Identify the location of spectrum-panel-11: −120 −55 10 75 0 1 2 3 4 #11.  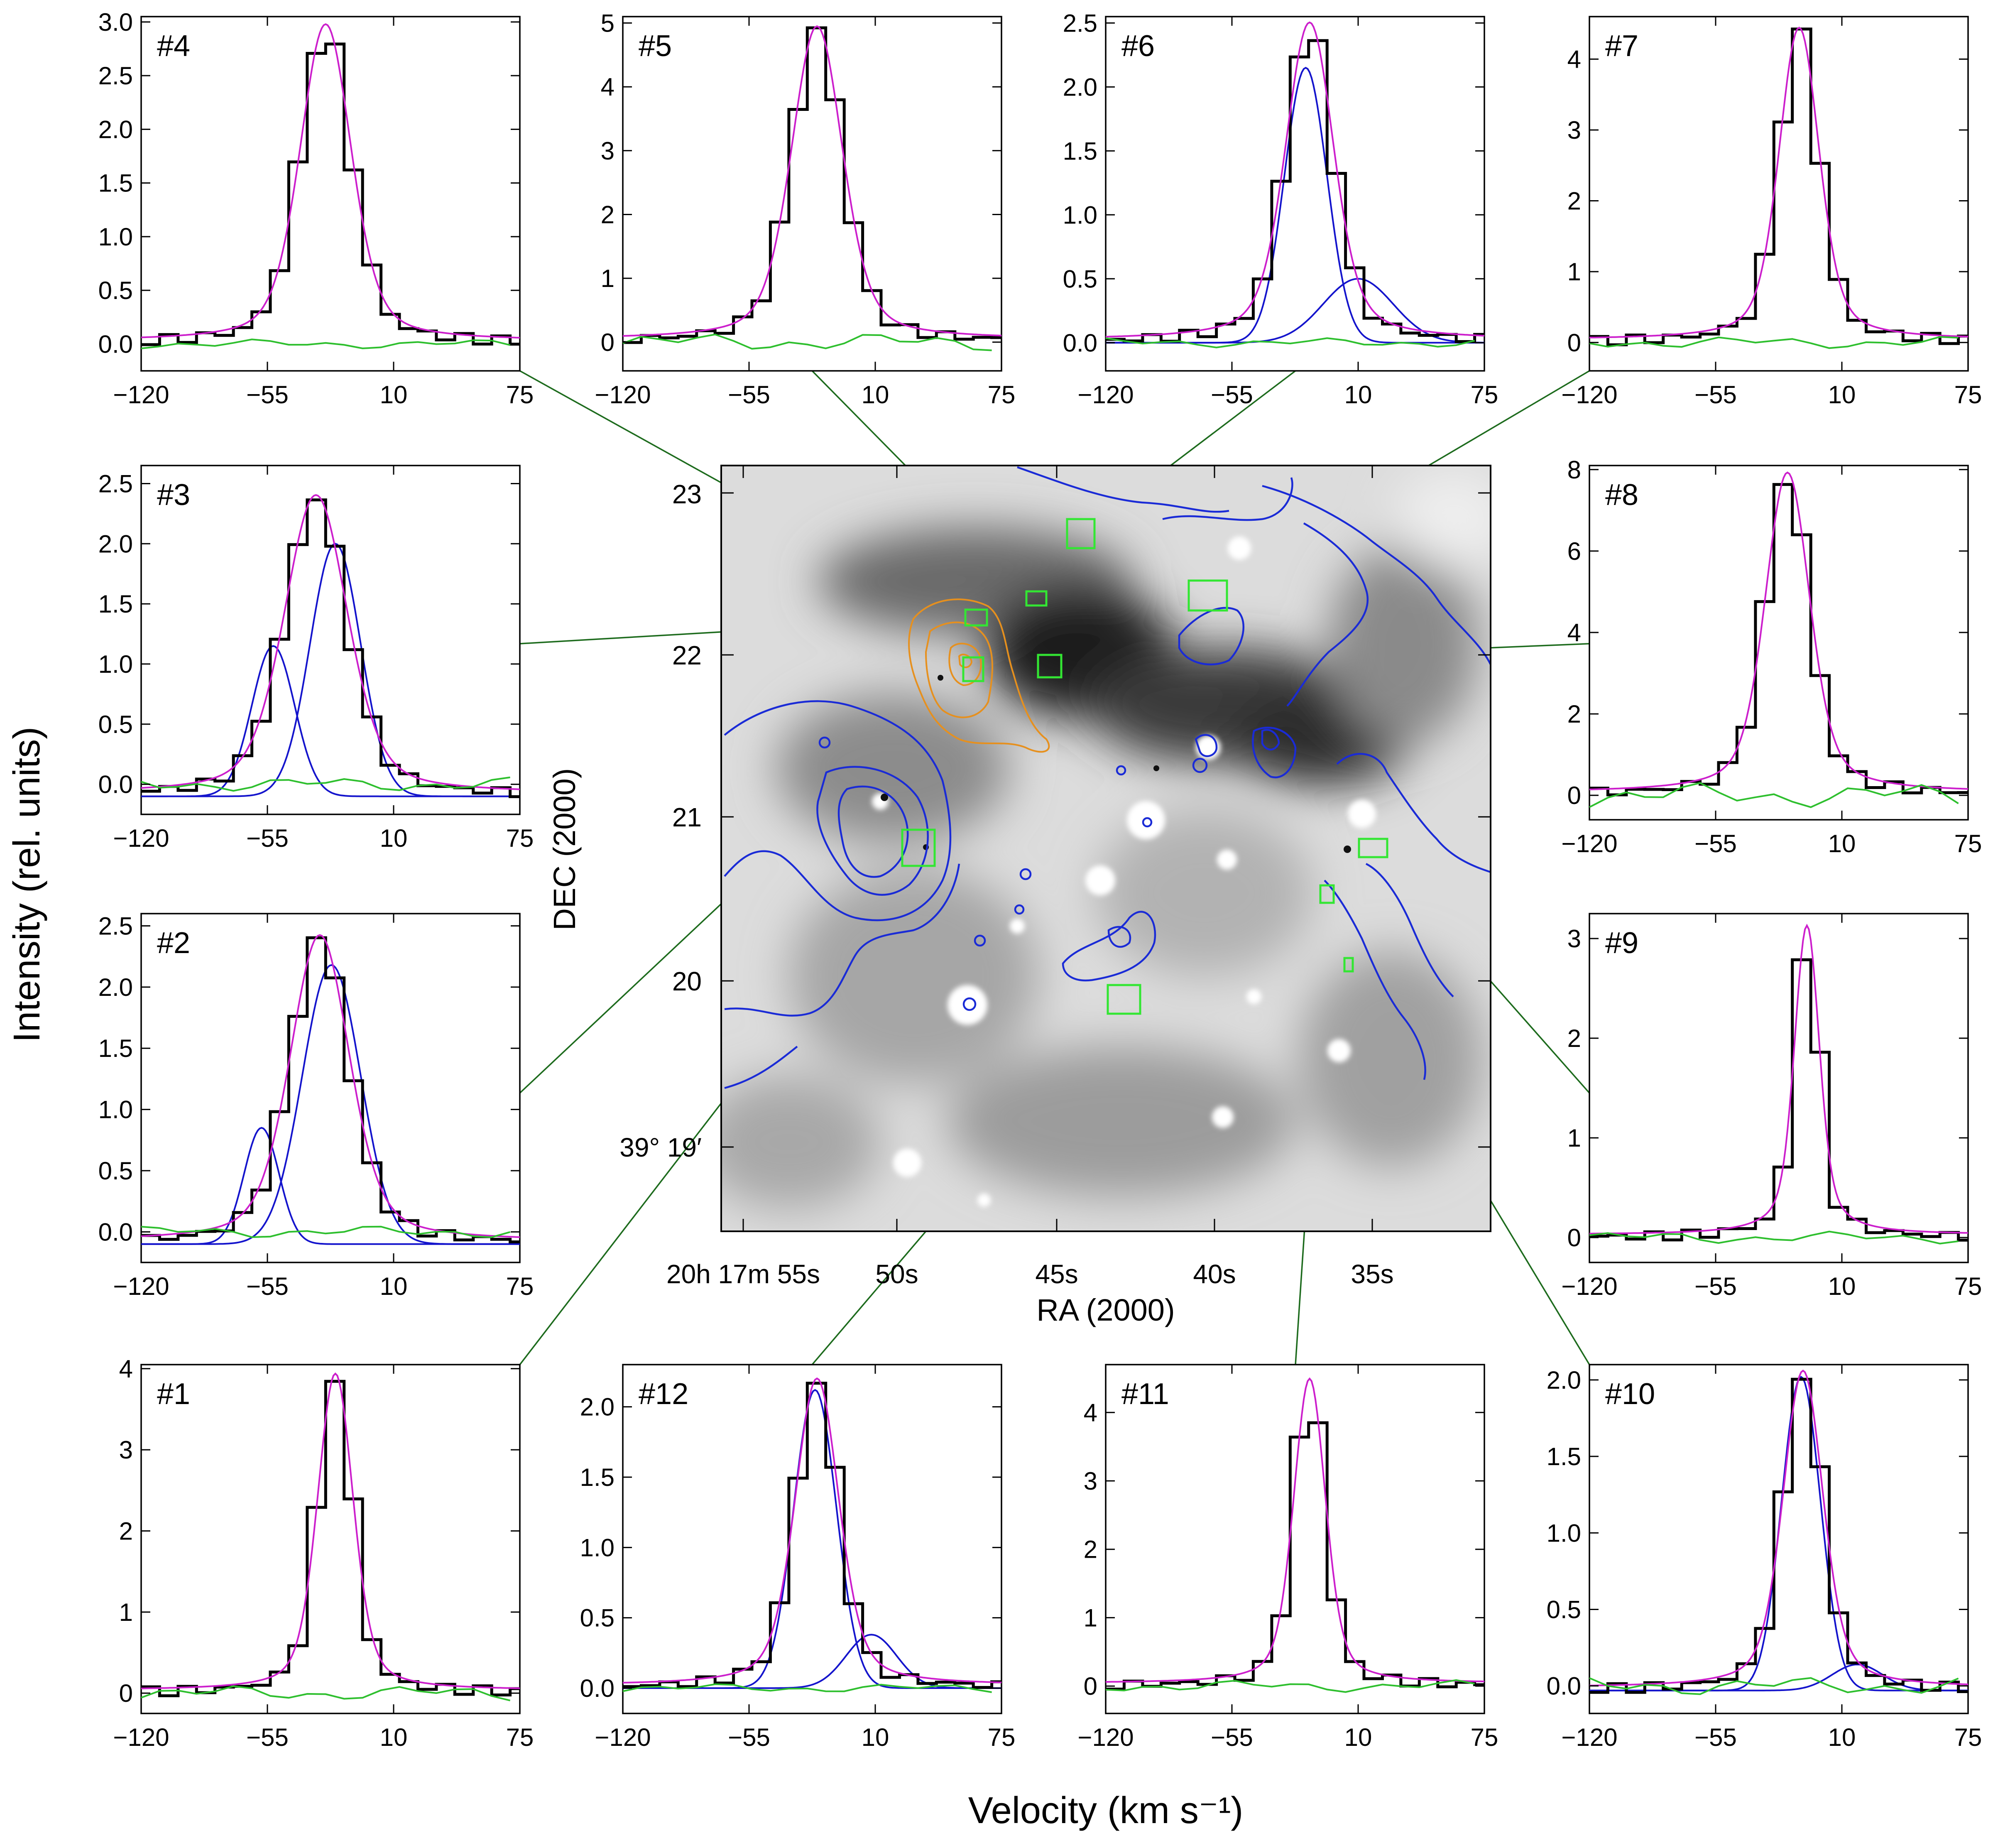
(1288, 1557).